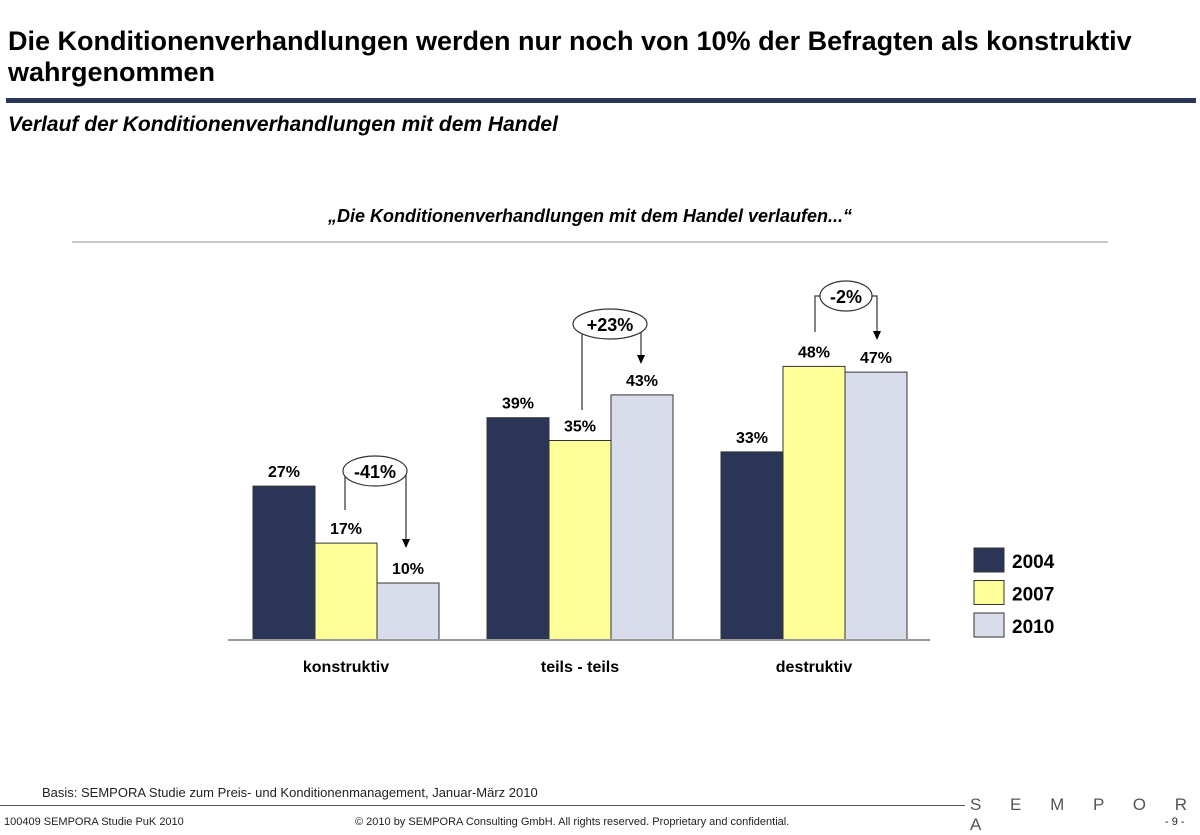  Describe the element at coordinates (1175, 822) in the screenshot. I see `page-number: - 9 -` at that location.